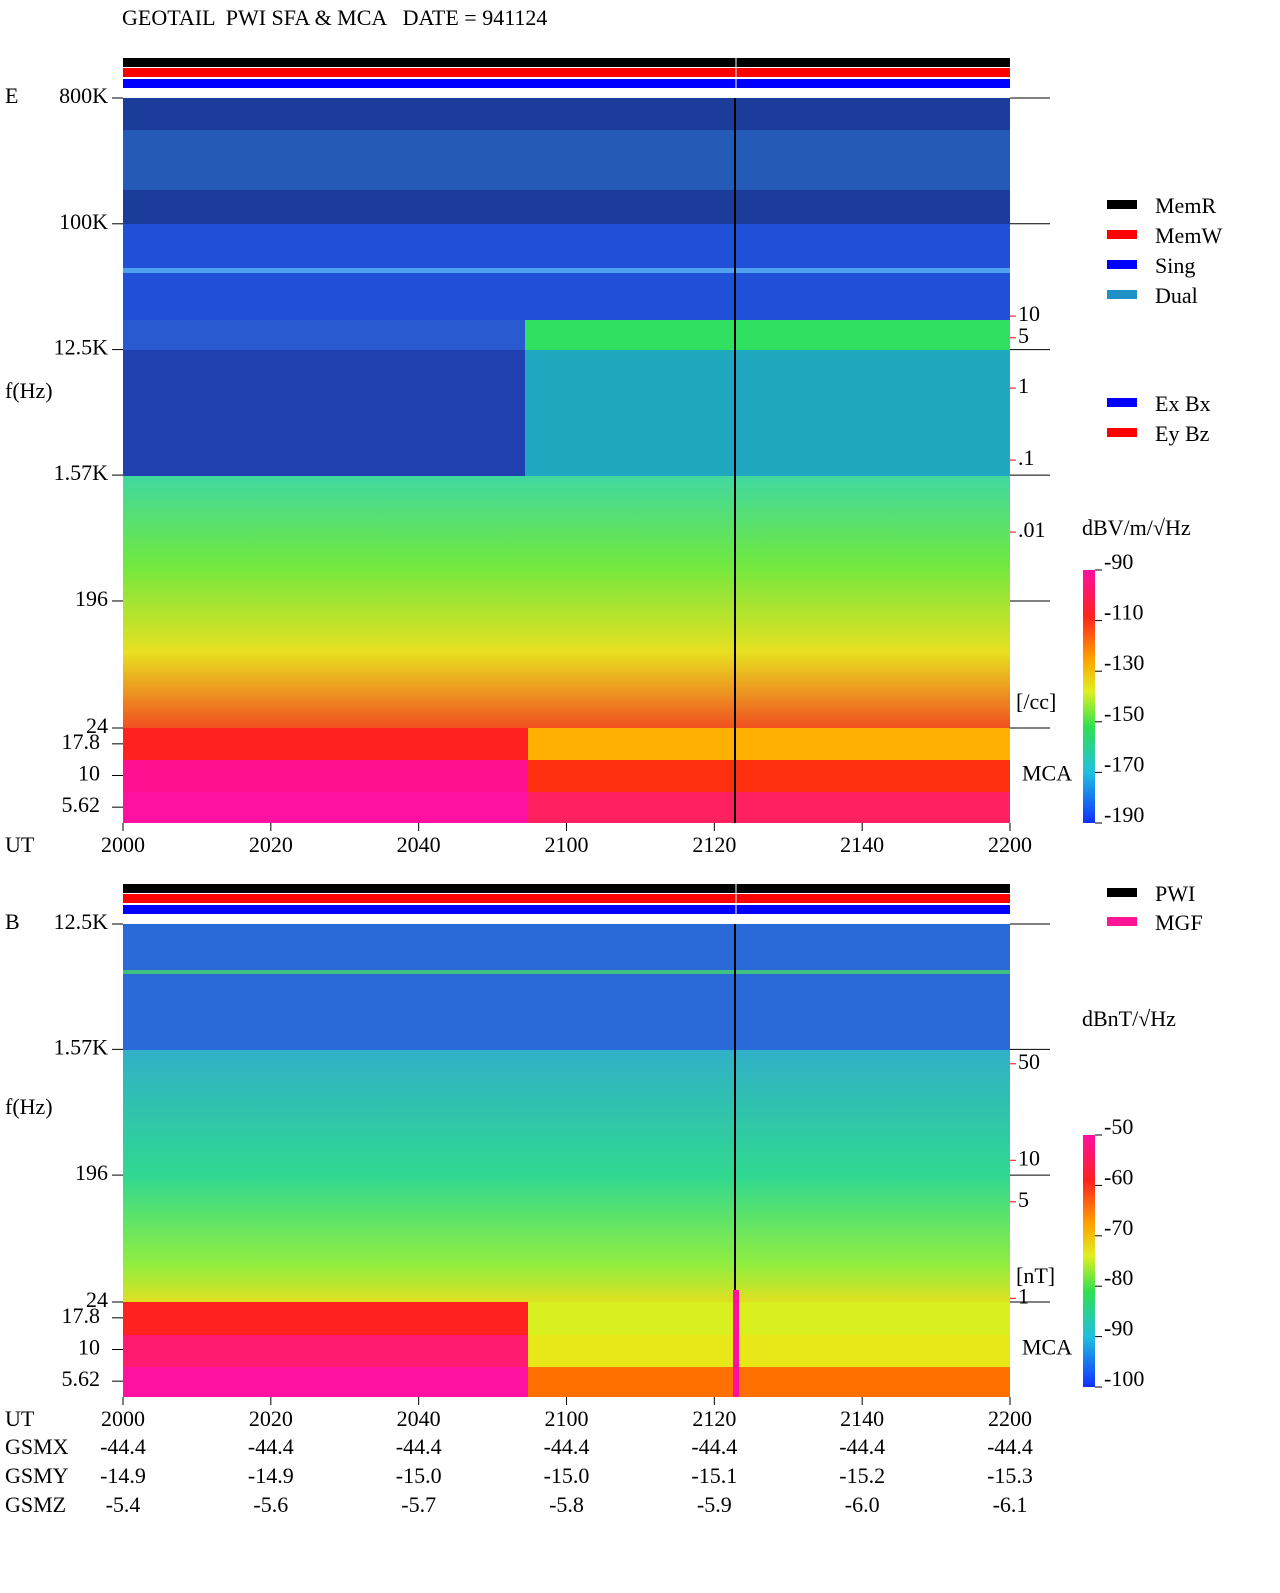 The height and width of the screenshot is (1593, 1280). What do you see at coordinates (37, 1475) in the screenshot?
I see `gsm-label: GSMY` at bounding box center [37, 1475].